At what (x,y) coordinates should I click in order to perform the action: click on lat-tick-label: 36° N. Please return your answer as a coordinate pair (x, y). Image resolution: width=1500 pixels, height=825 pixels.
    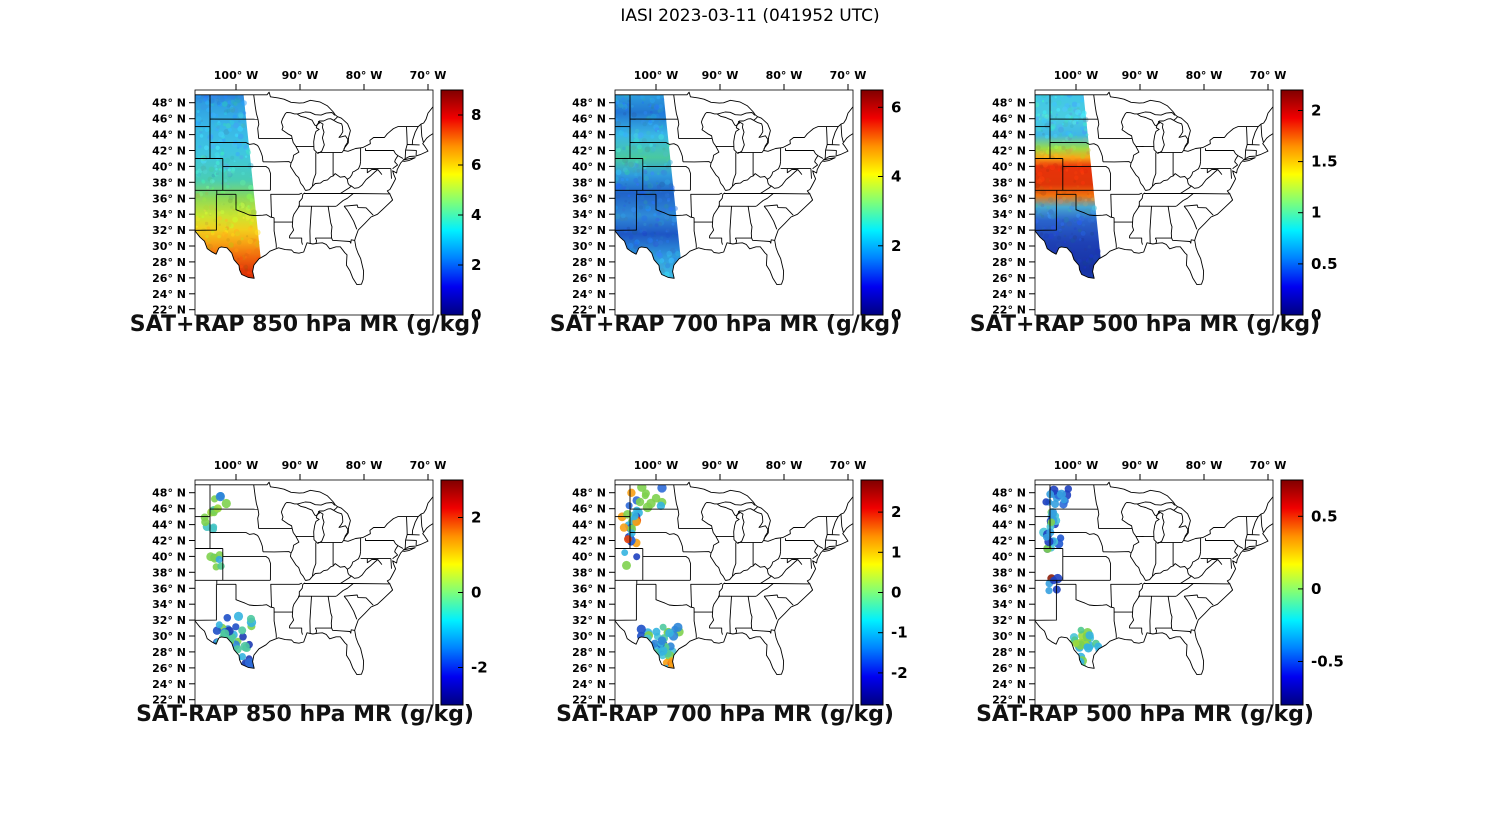
    Looking at the image, I should click on (1009, 588).